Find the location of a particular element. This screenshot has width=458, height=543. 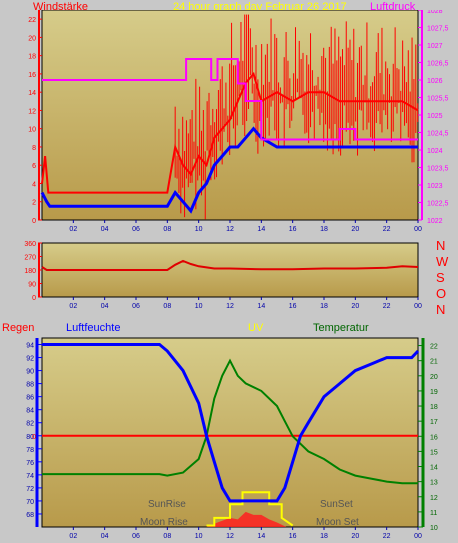

wind-y-tick-label: 0 is located at coordinates (34, 221).